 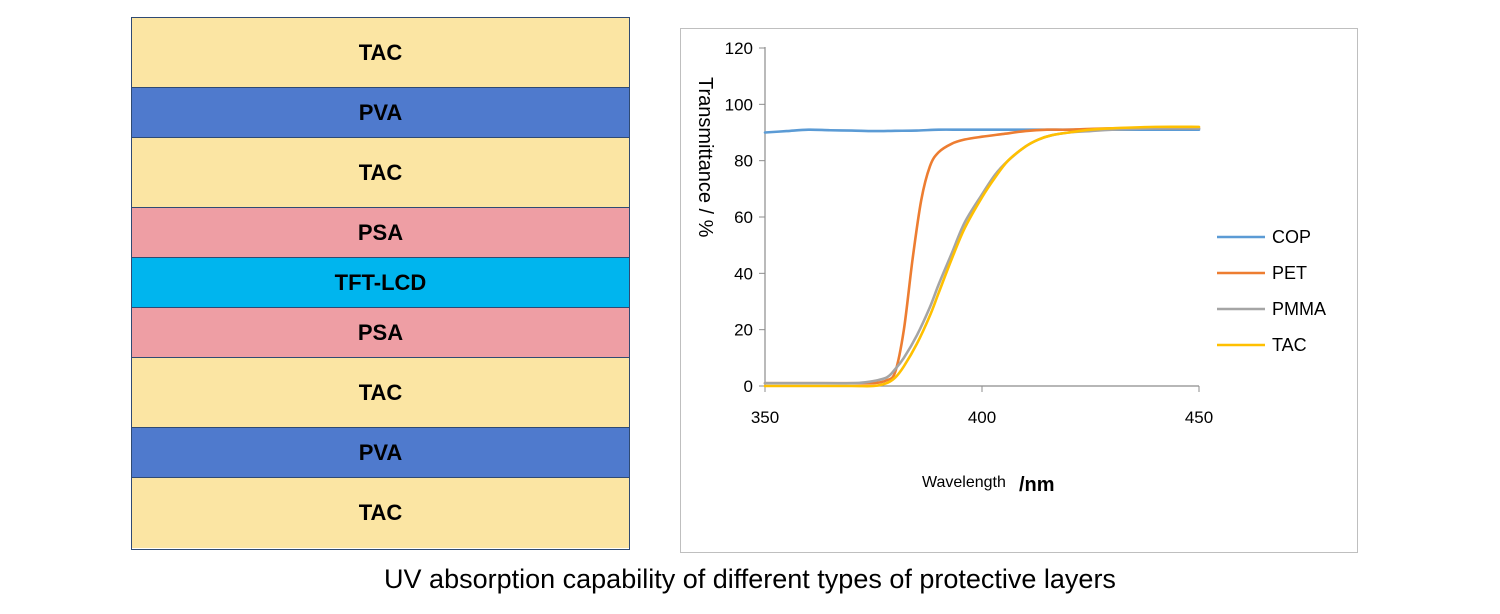 What do you see at coordinates (380, 453) in the screenshot?
I see `layer-pva-7: PVA` at bounding box center [380, 453].